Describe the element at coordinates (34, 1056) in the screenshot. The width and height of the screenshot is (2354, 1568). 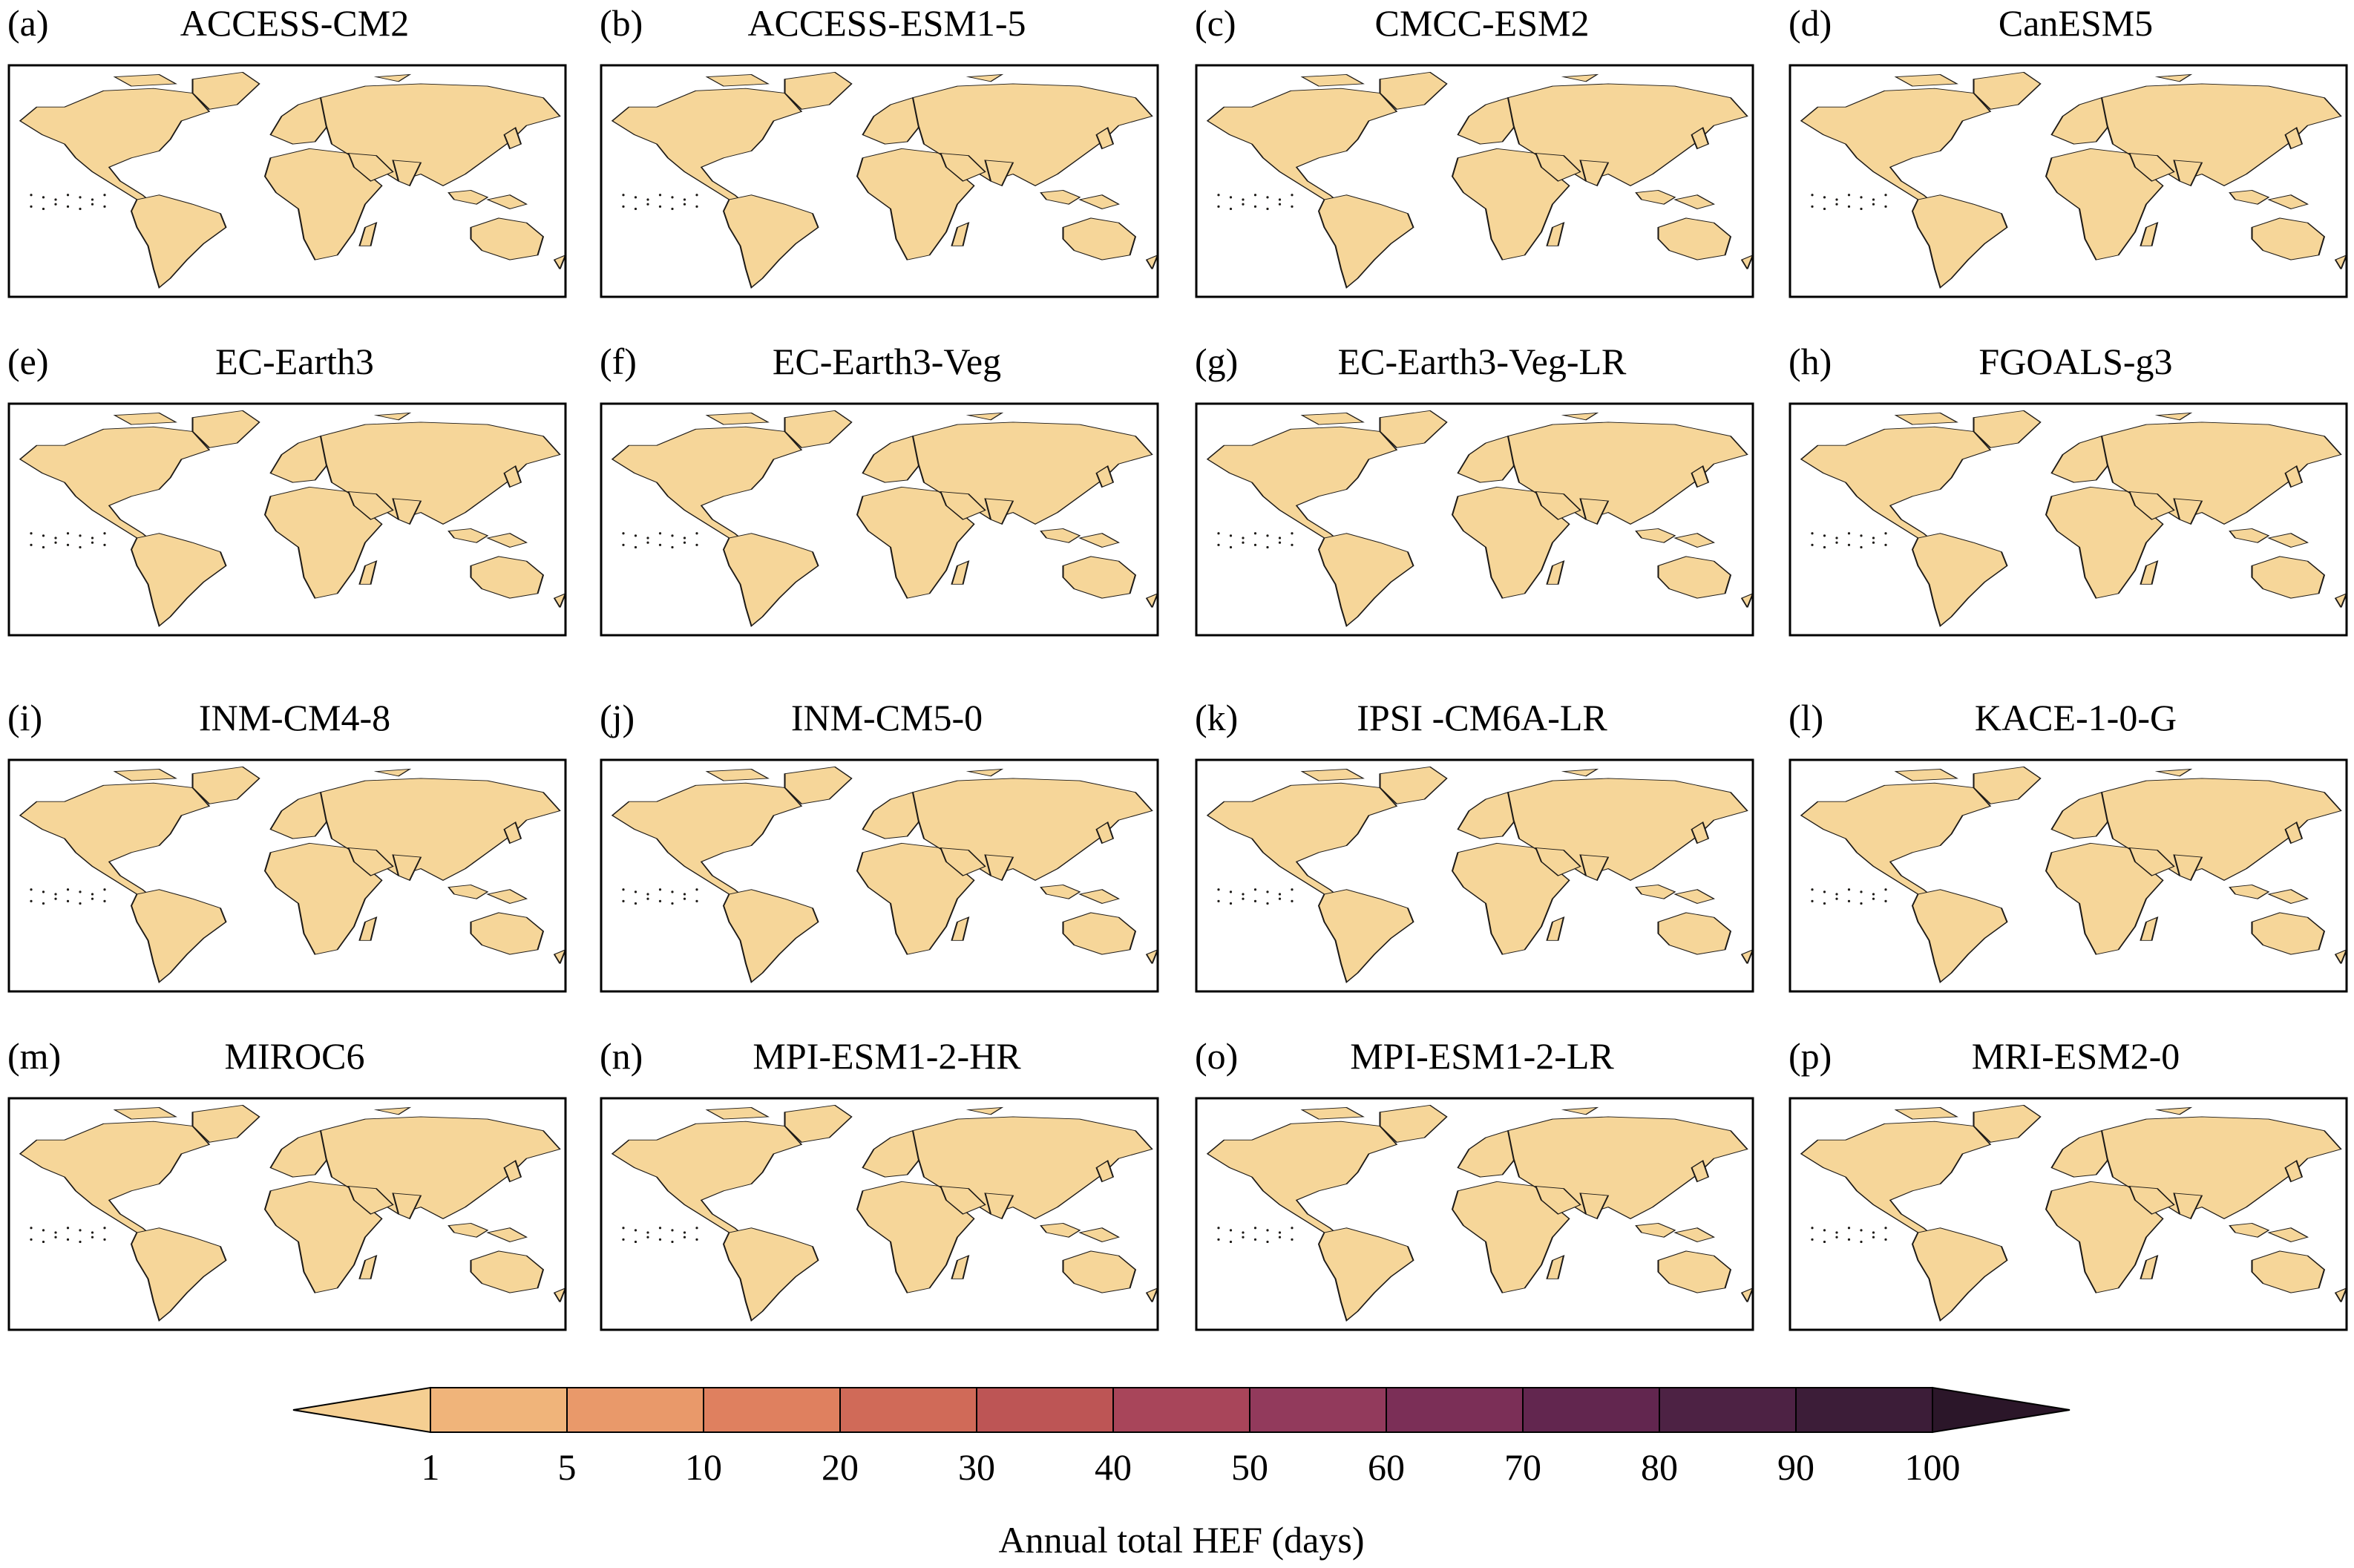
I see `panel-letter: (m)` at that location.